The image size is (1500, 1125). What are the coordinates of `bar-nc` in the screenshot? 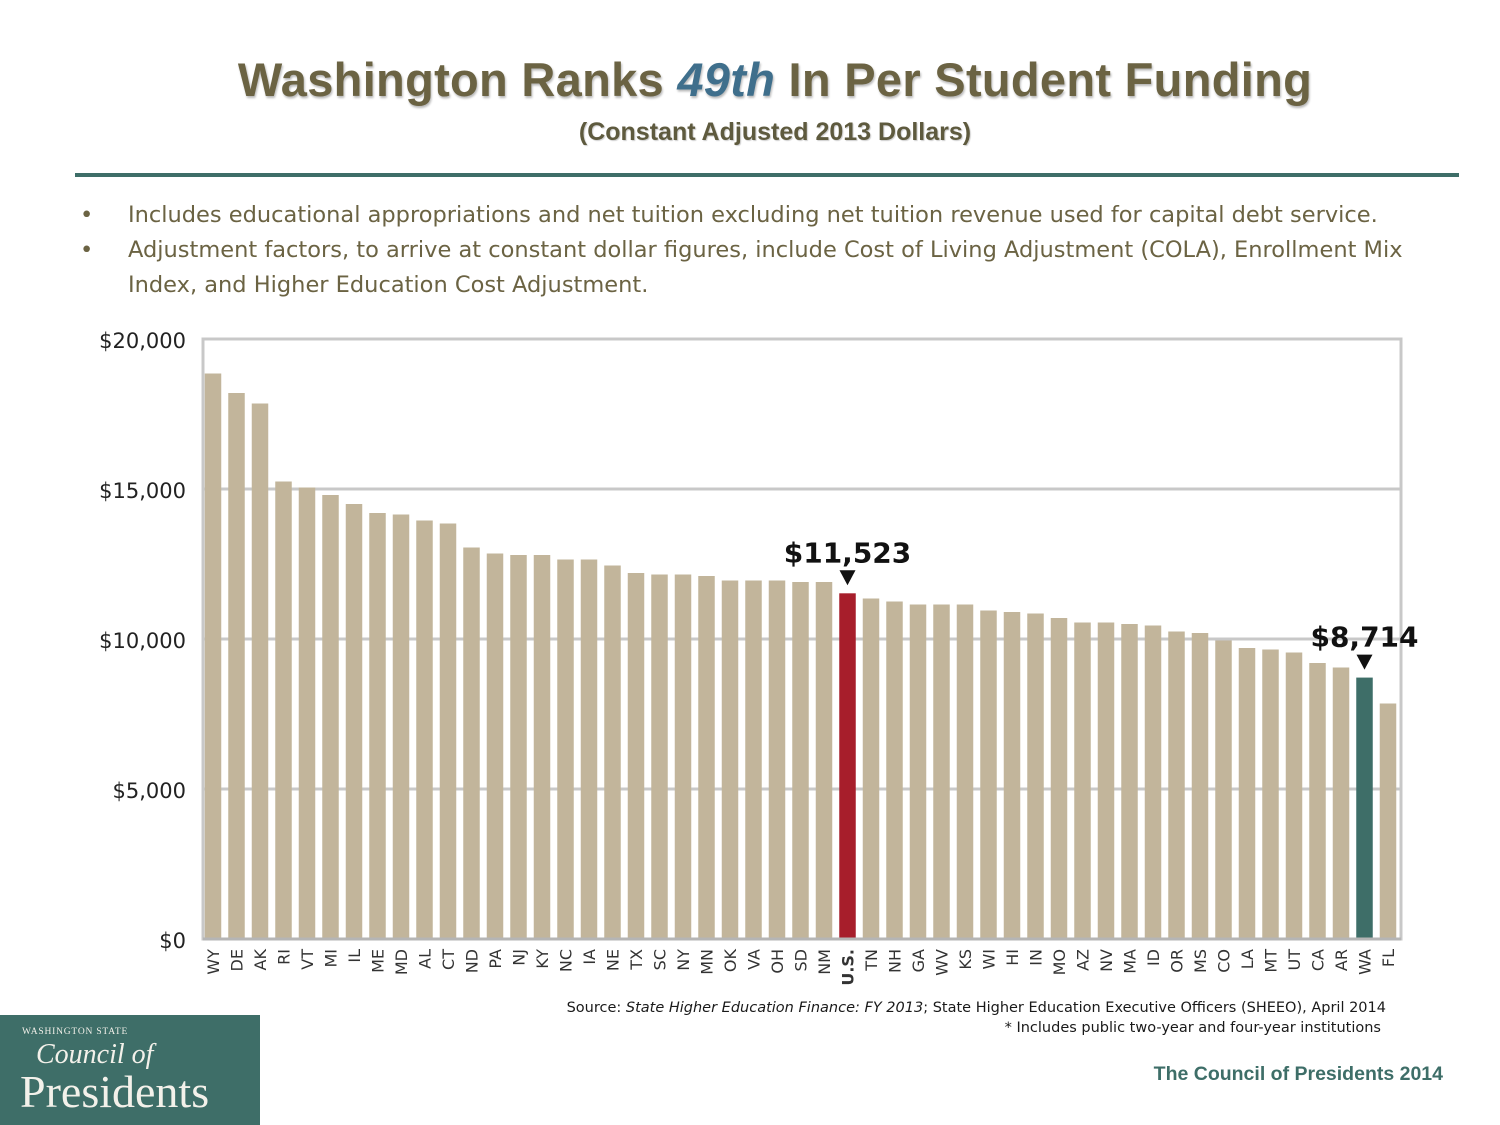 It's located at (565, 749).